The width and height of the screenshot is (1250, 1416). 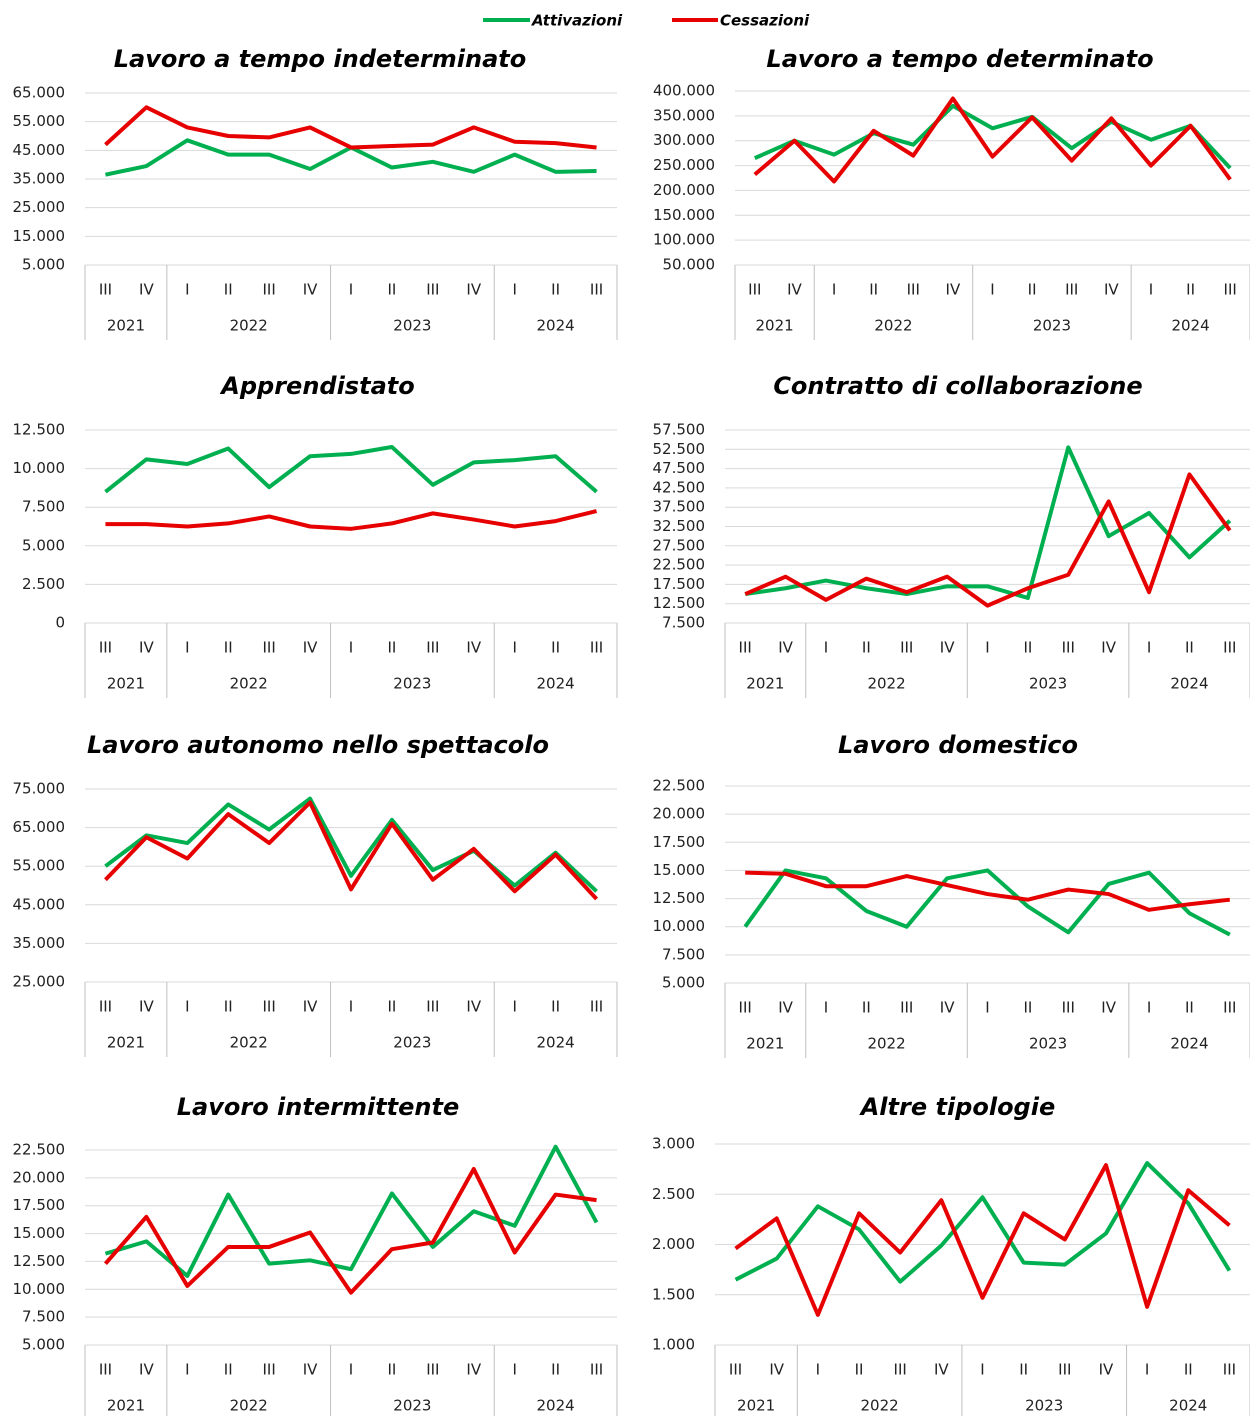 What do you see at coordinates (679, 545) in the screenshot?
I see `y-tick-label: 27.500` at bounding box center [679, 545].